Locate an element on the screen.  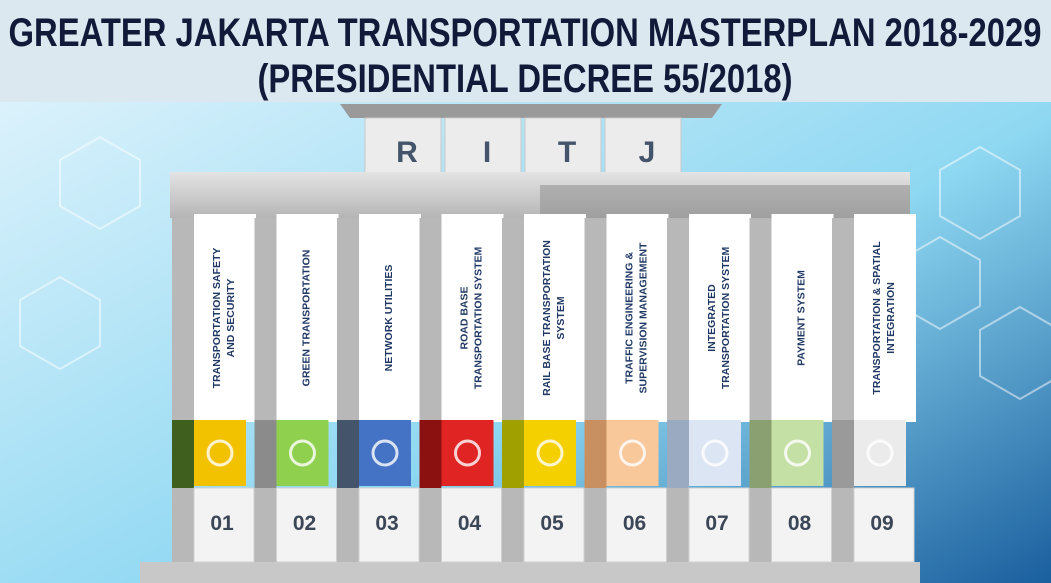
pillar-label: NETWORK UTILITIES is located at coordinates (389, 318).